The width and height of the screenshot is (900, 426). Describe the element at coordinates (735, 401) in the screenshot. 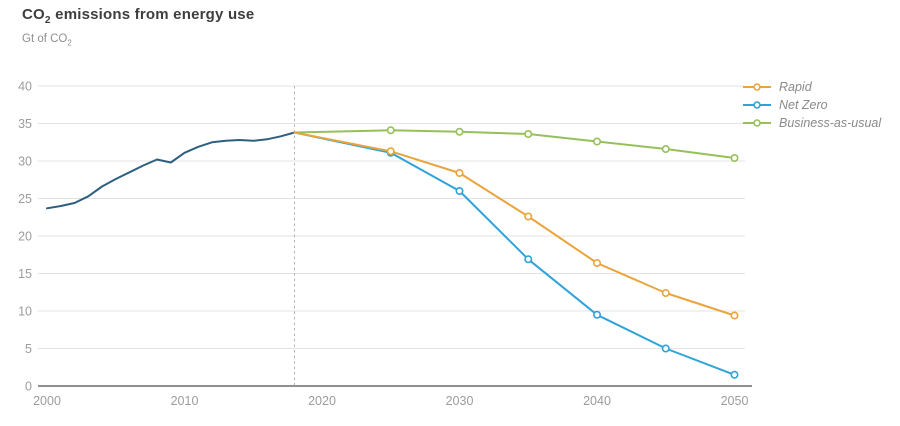

I see `x-tick-label-2050: 2050` at that location.